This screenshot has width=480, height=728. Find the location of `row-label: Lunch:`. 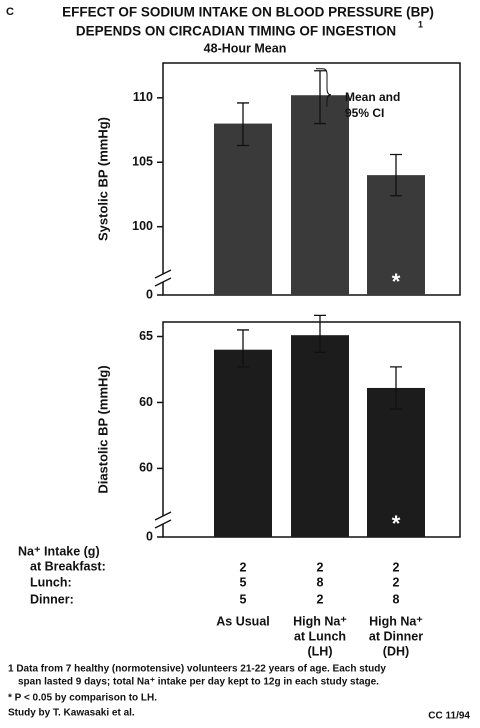

row-label: Lunch: is located at coordinates (51, 582).